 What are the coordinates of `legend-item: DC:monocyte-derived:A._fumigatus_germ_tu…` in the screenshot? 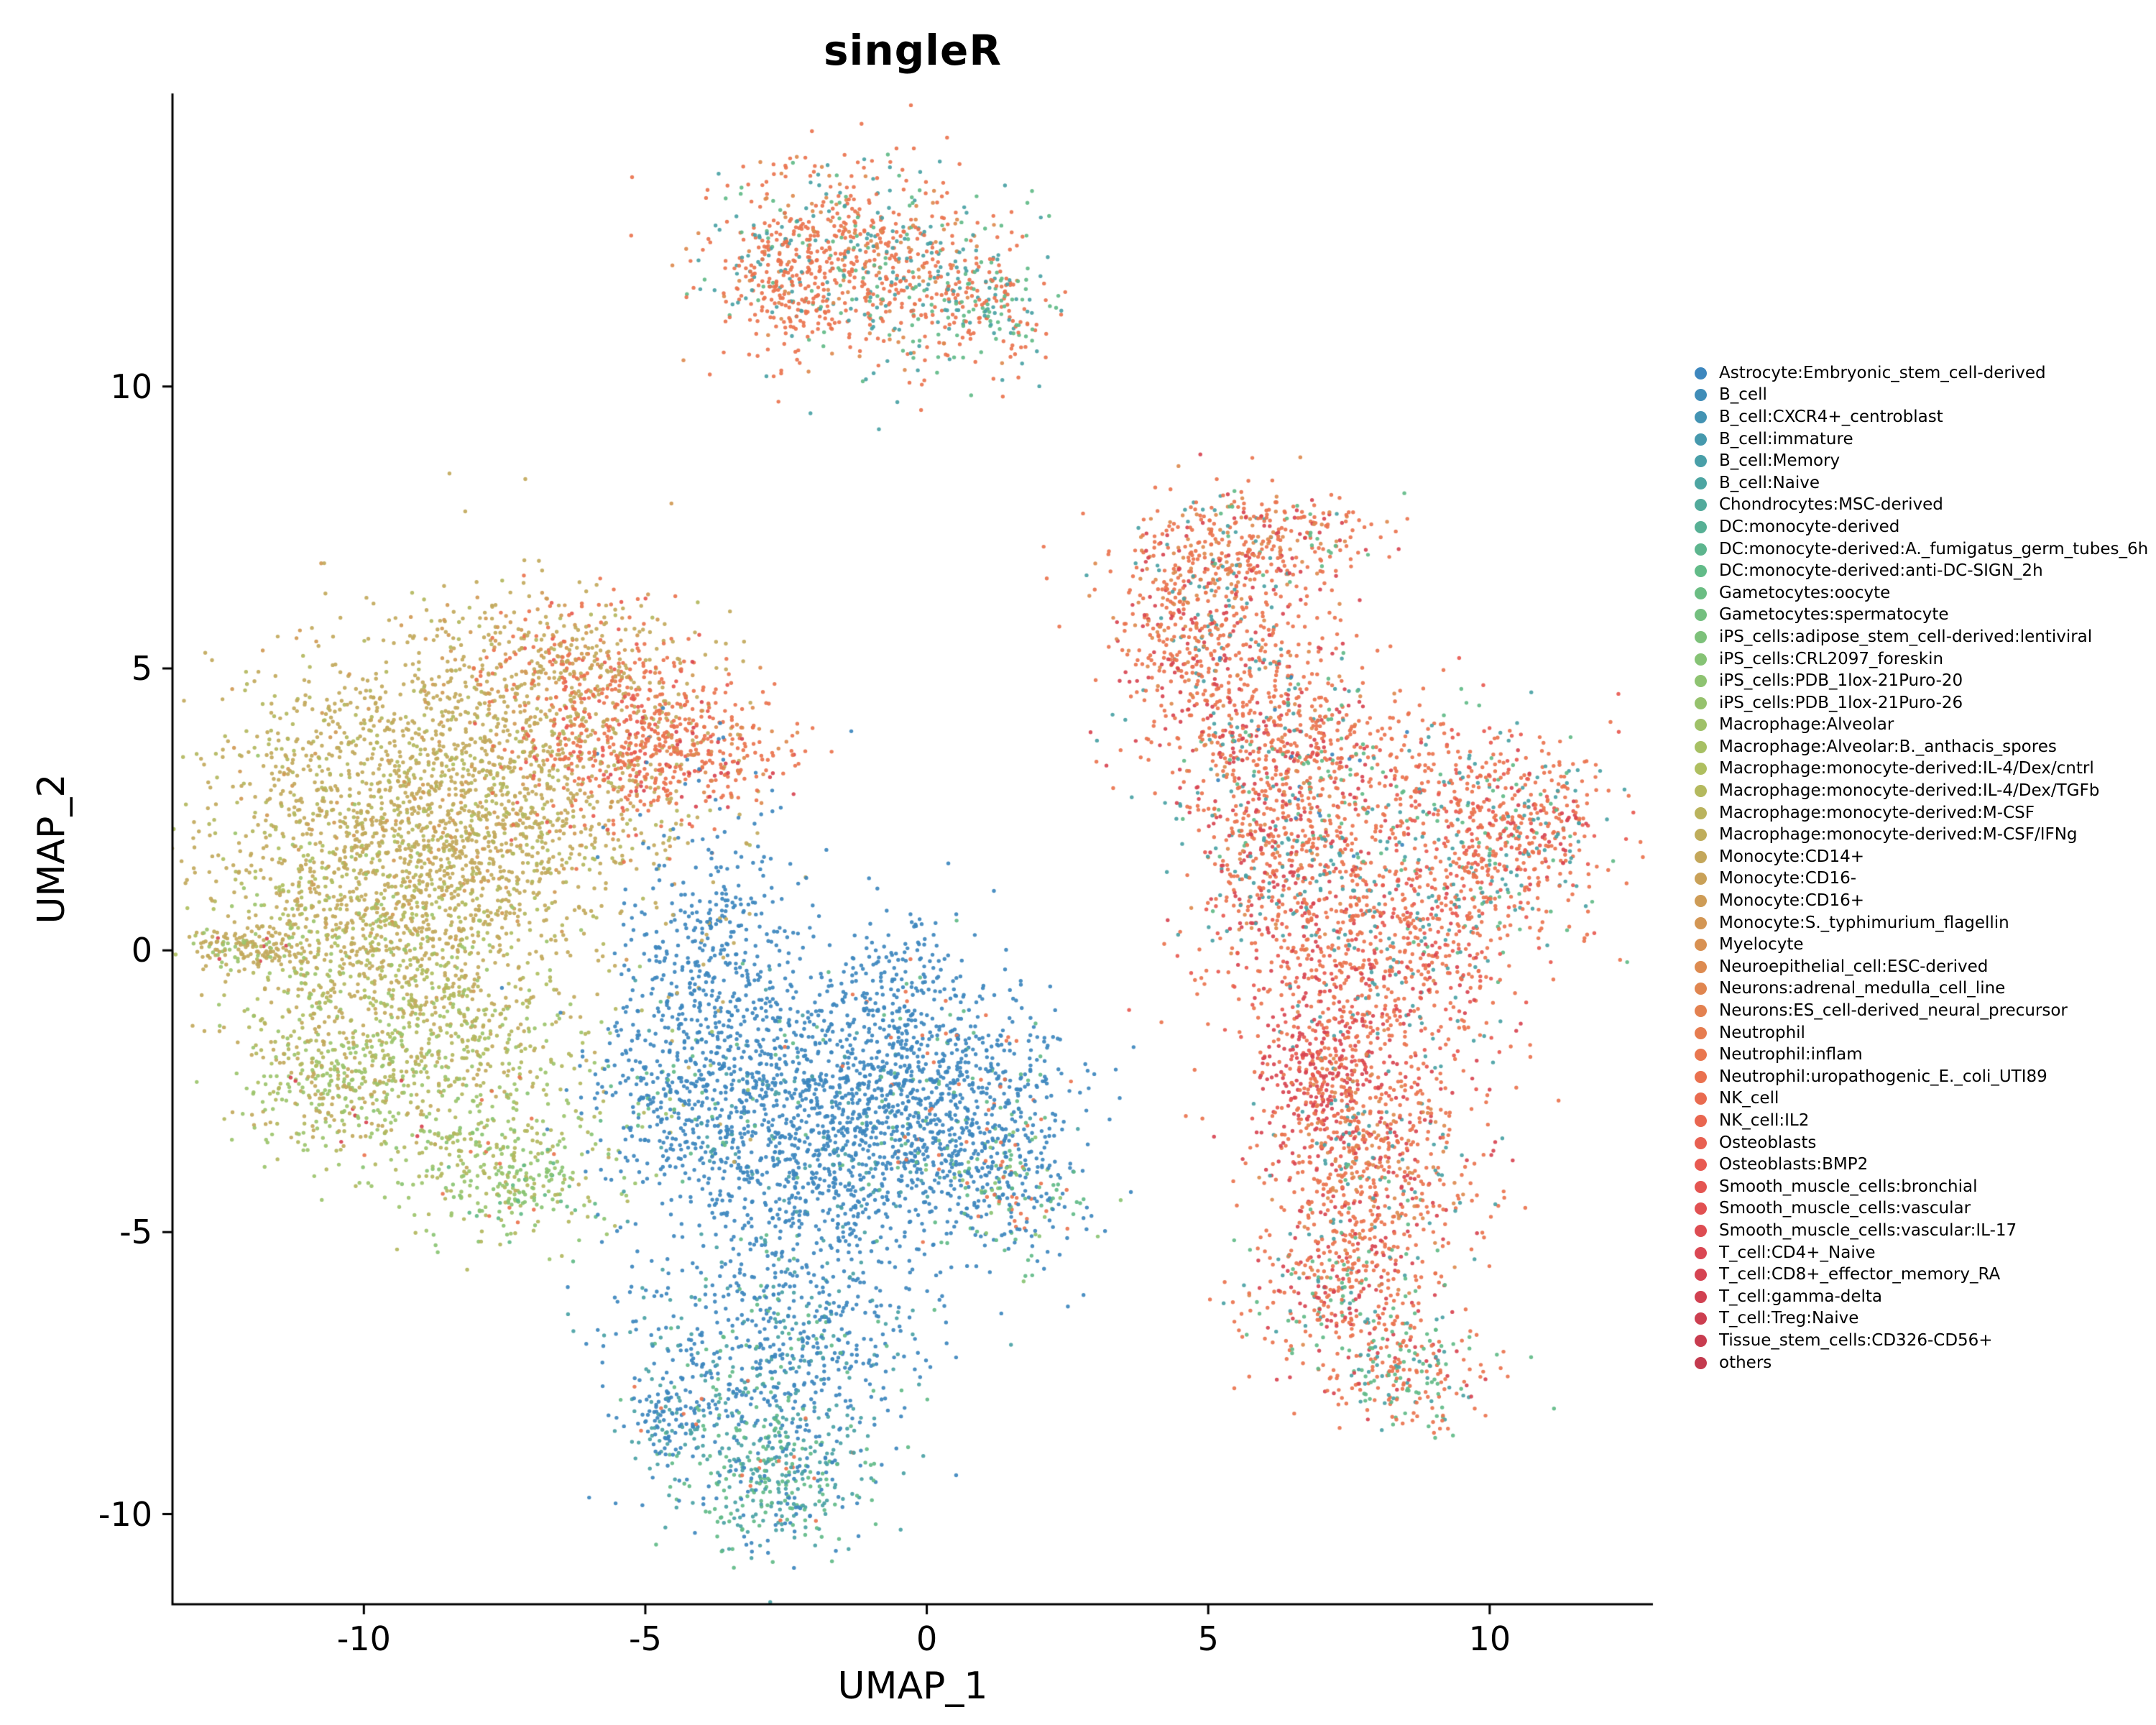 It's located at (1921, 549).